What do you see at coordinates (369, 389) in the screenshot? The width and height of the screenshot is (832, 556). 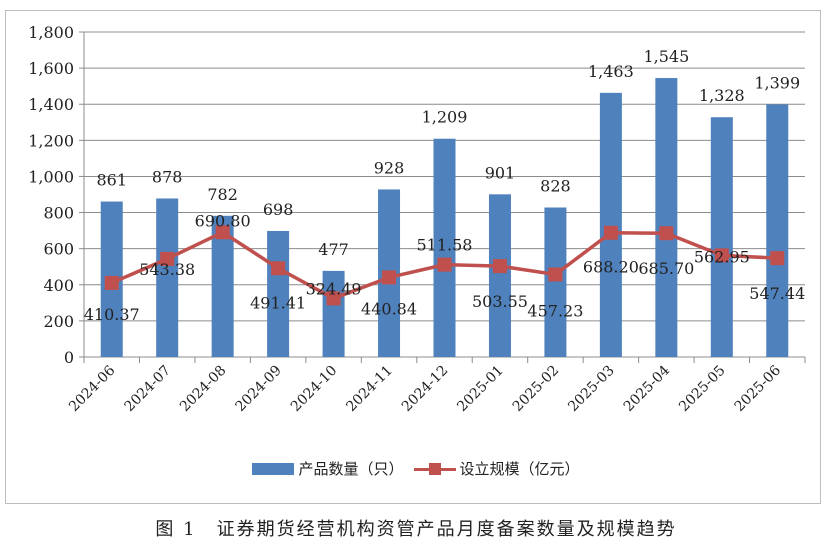 I see `x-tick-label: 2024-11` at bounding box center [369, 389].